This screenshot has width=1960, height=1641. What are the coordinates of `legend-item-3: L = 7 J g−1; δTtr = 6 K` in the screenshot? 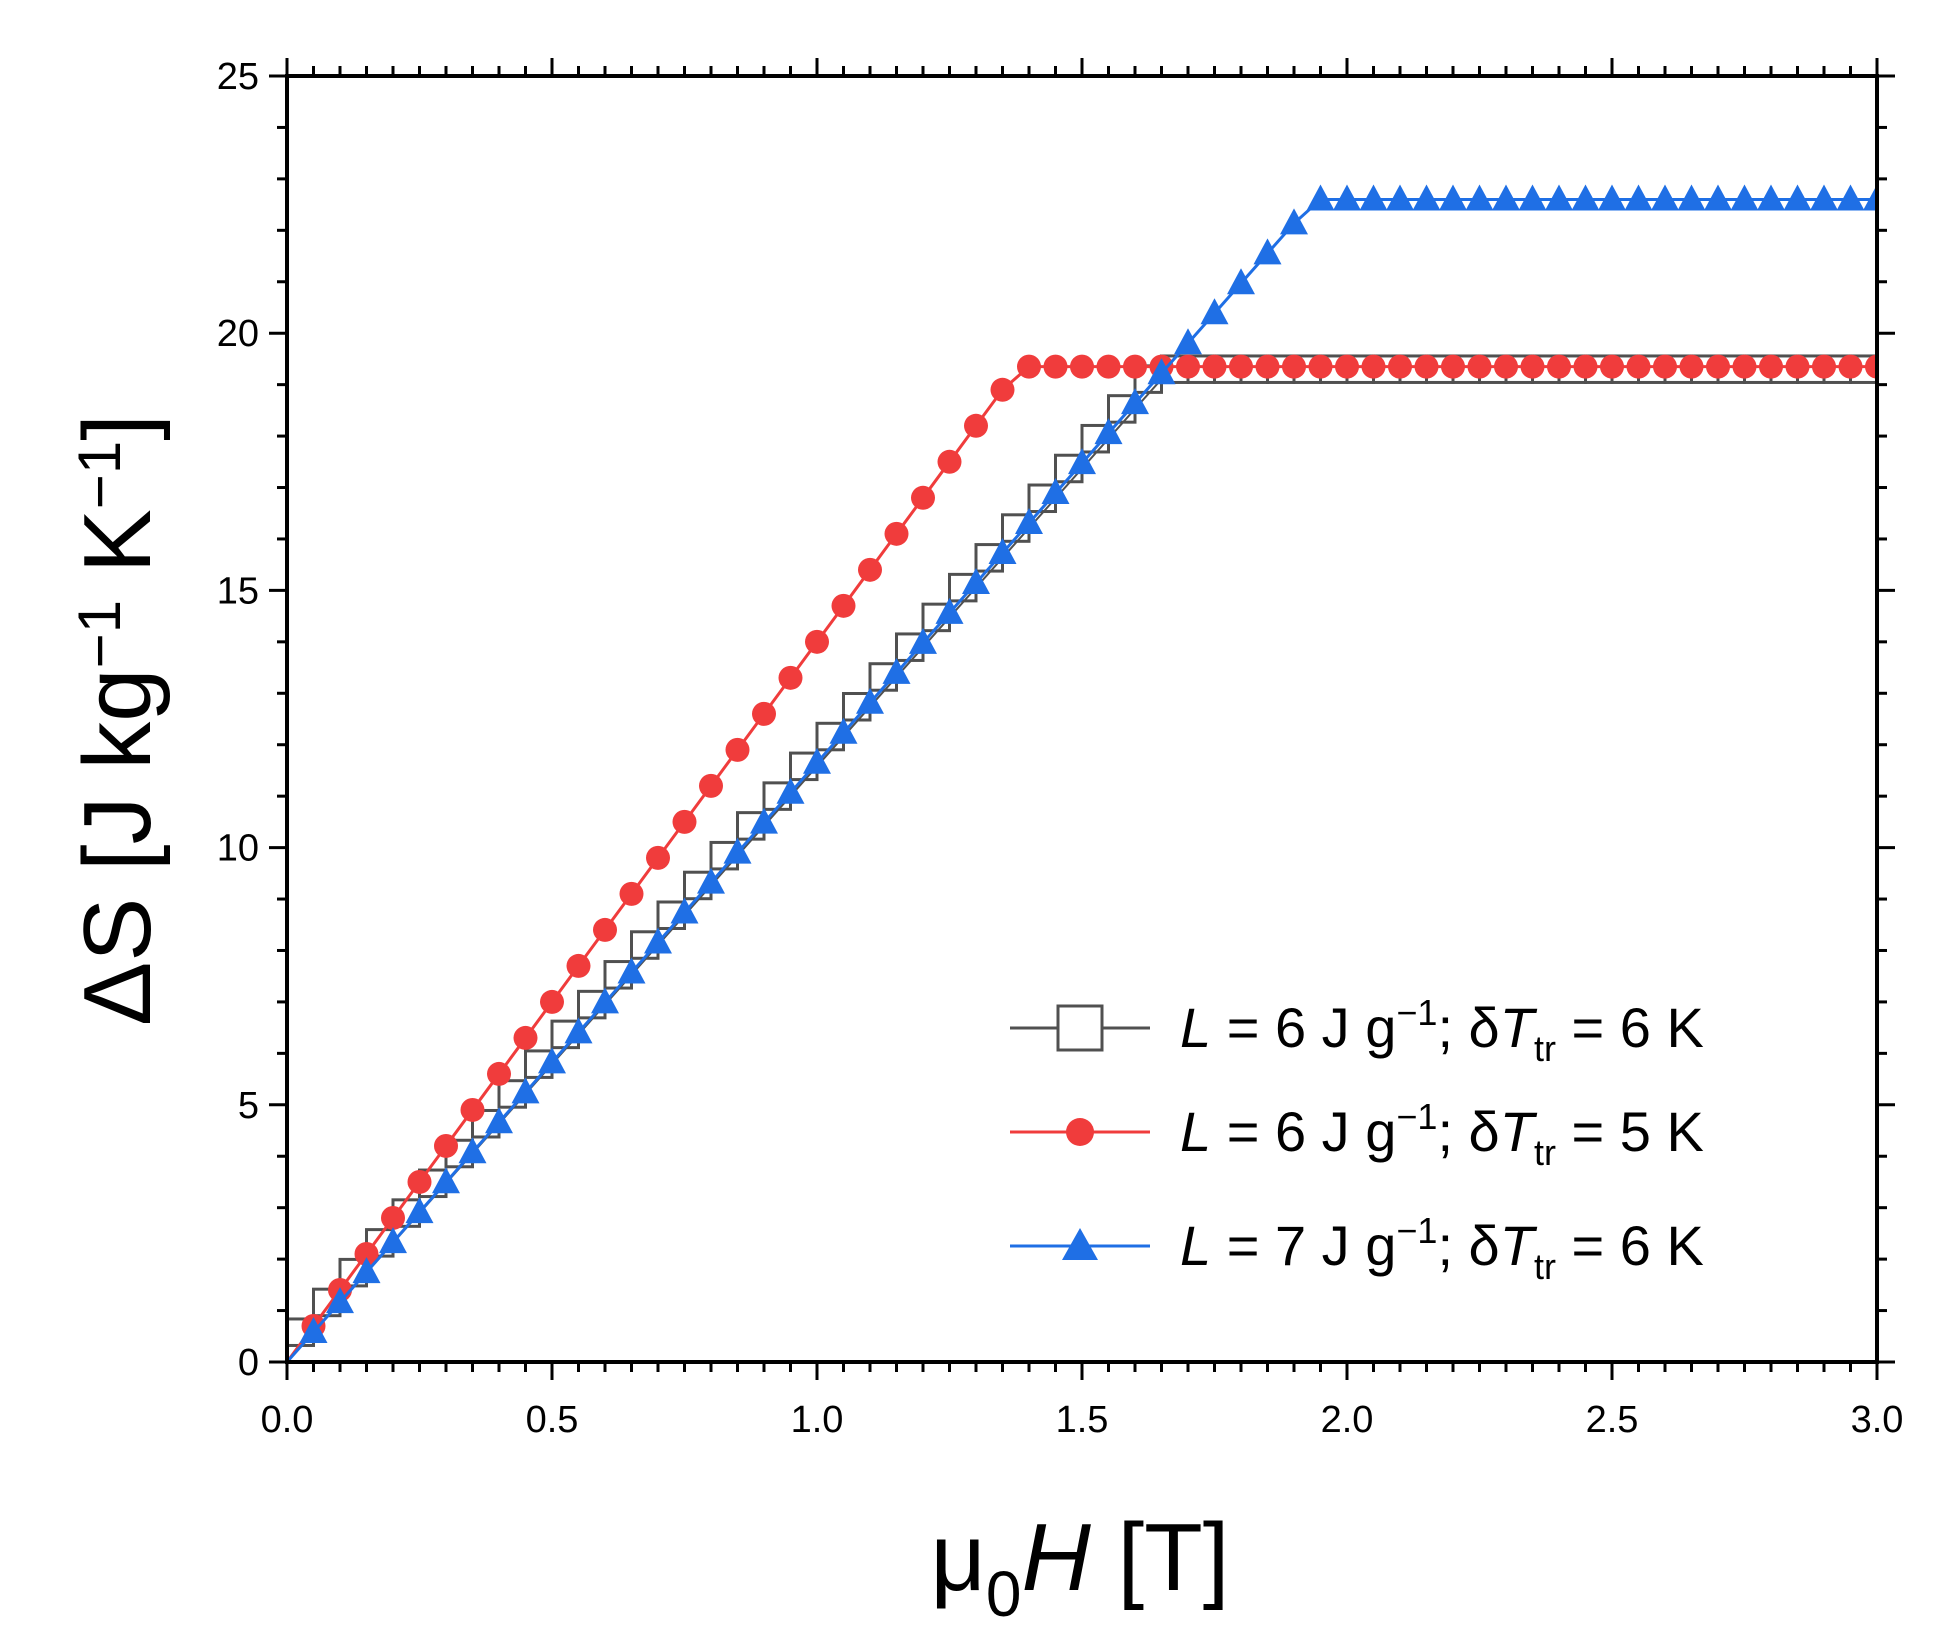 It's located at (1357, 1248).